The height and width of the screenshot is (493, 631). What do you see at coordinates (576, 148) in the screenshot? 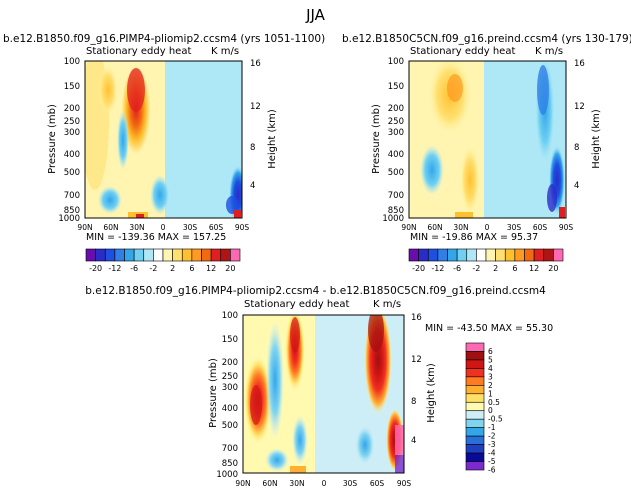
I see `y2-tick-label: 8` at bounding box center [576, 148].